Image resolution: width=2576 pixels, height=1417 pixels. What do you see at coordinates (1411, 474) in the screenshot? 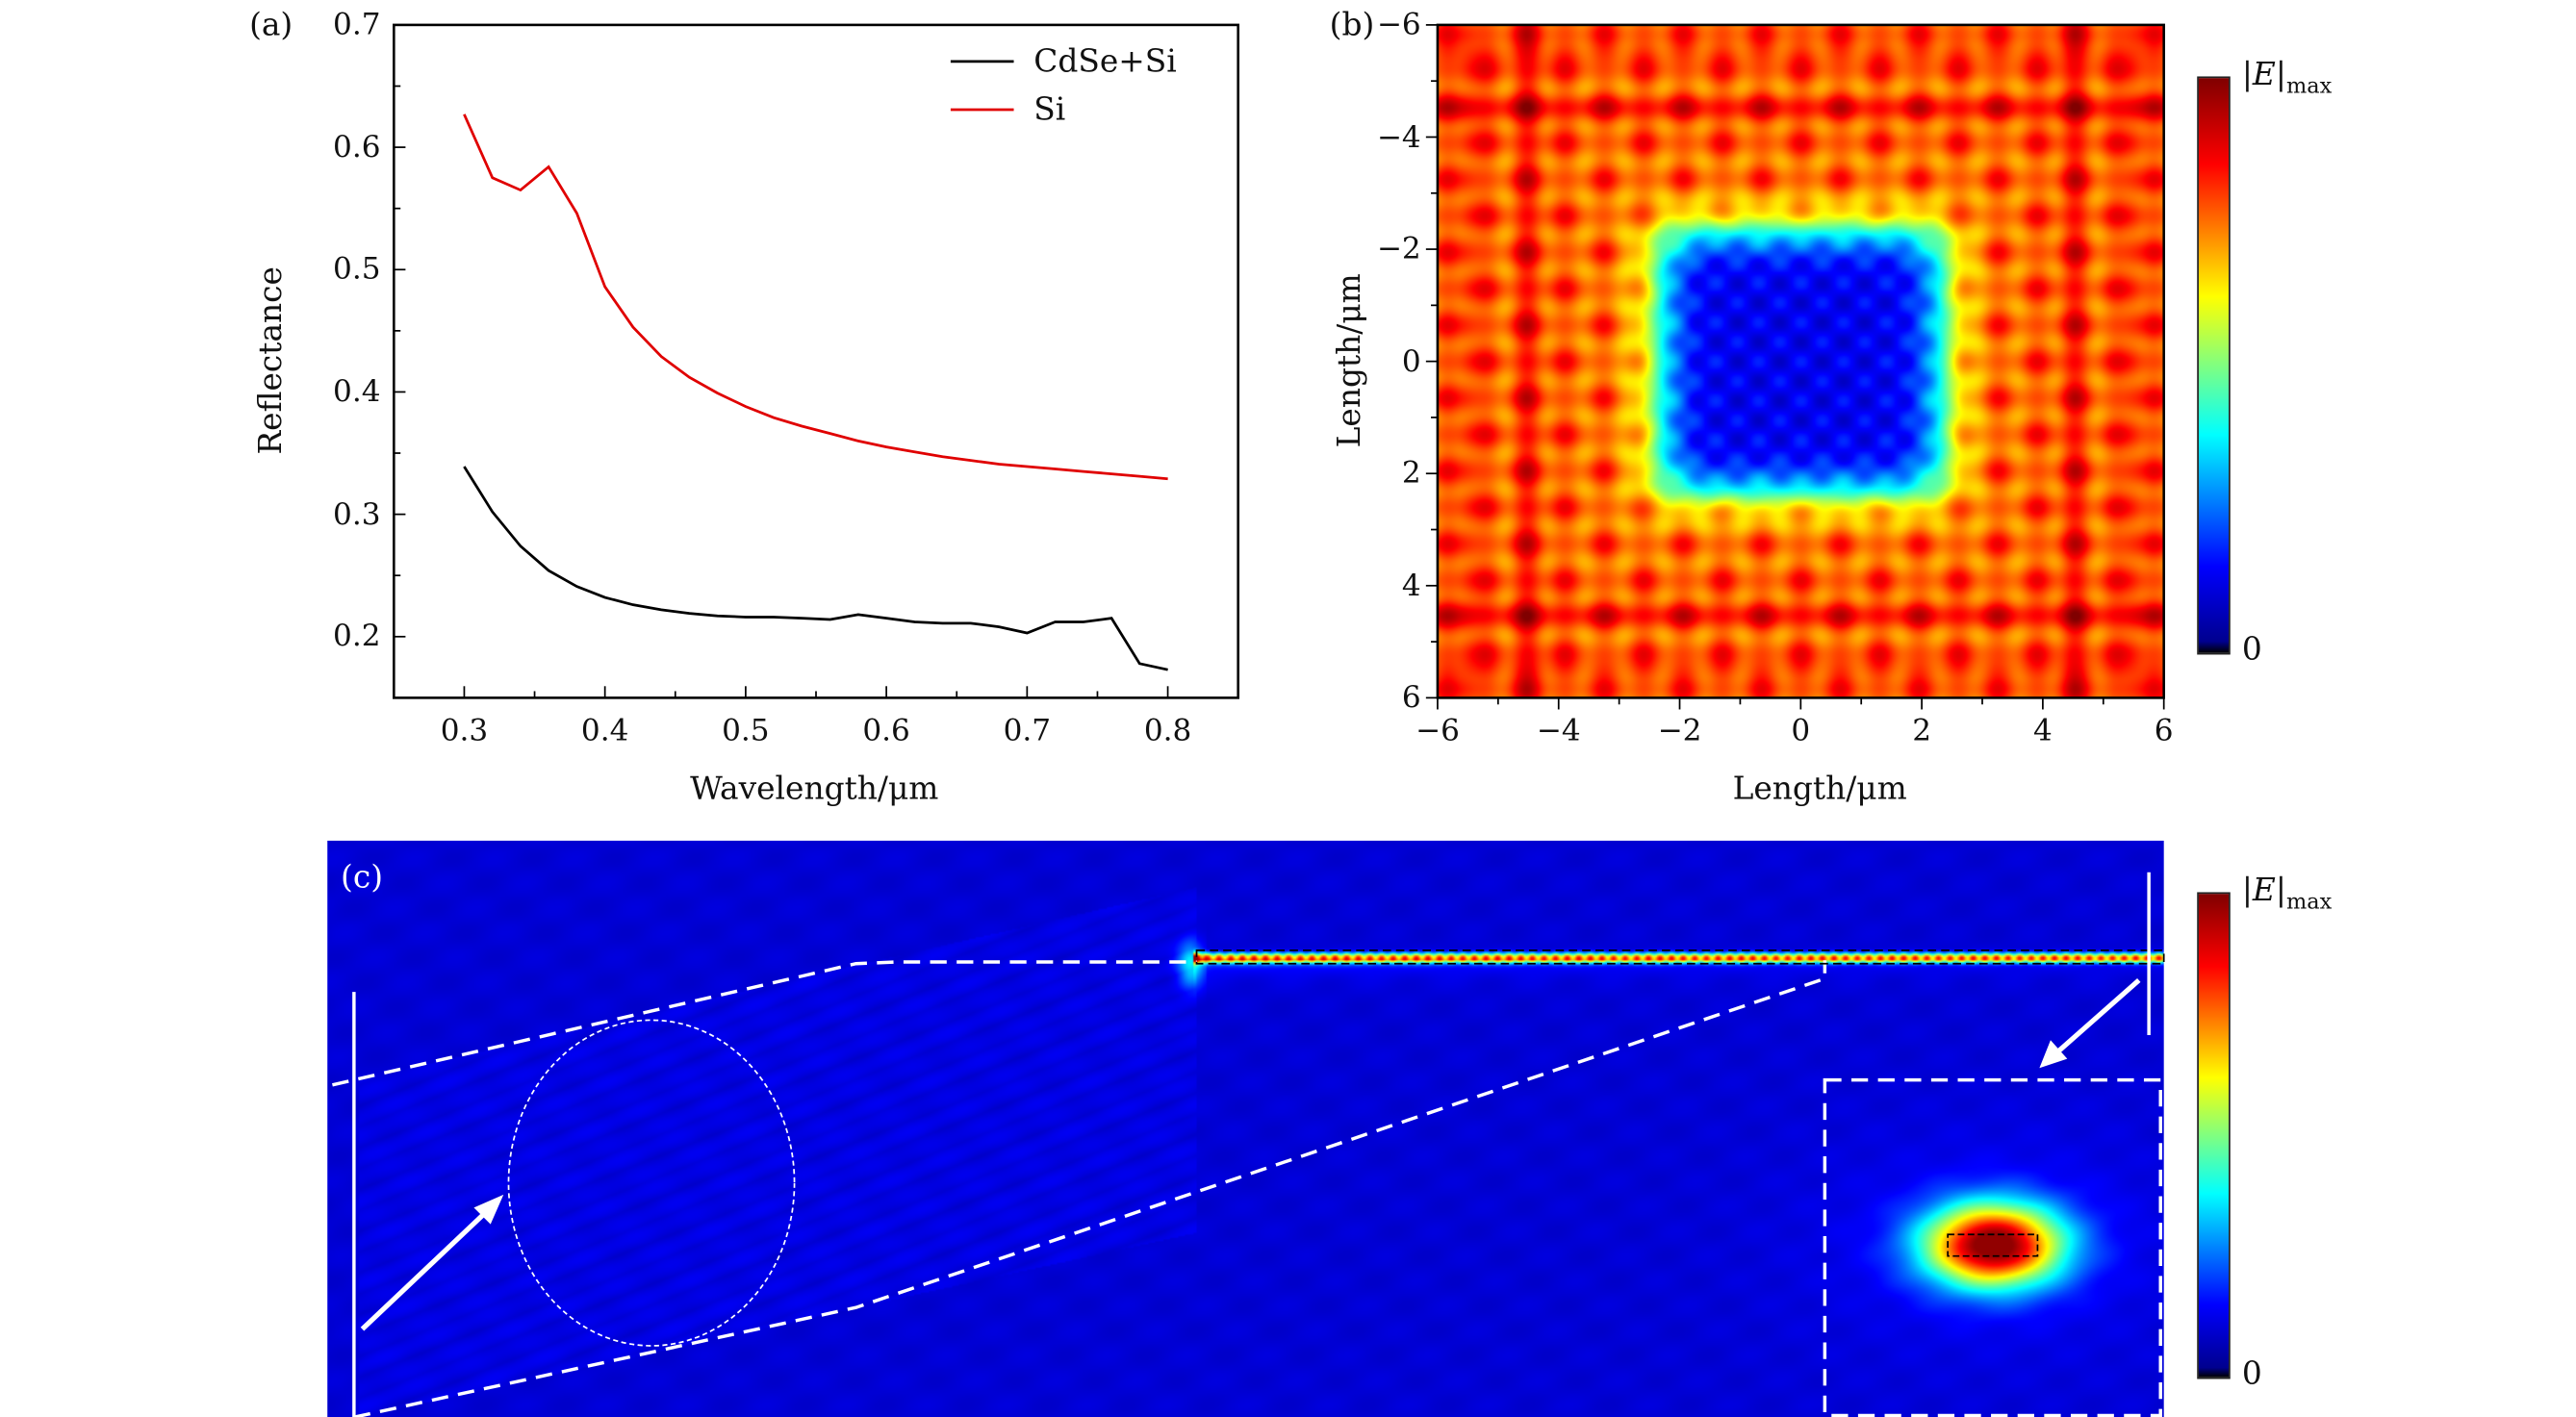
I see `y-tick-label-b: 2` at bounding box center [1411, 474].